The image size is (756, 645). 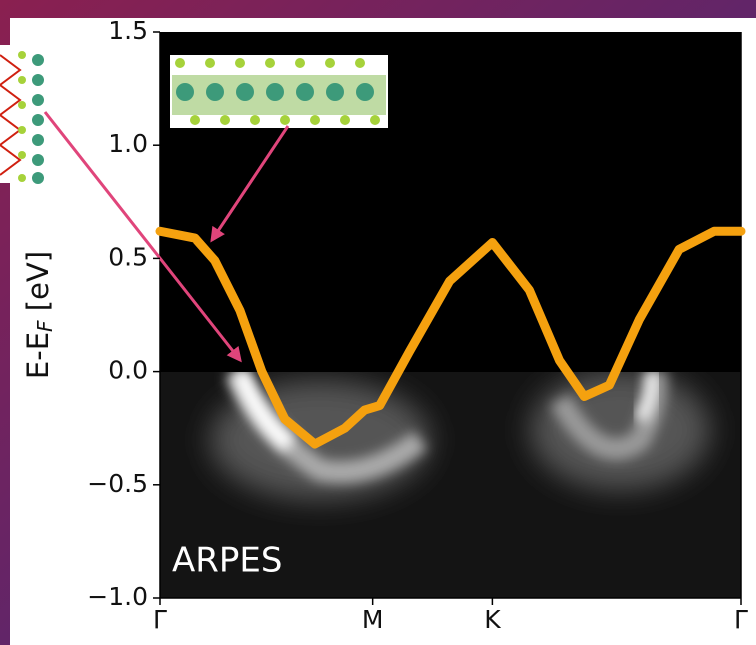 I want to click on x-tick-label: K, so click(x=492, y=619).